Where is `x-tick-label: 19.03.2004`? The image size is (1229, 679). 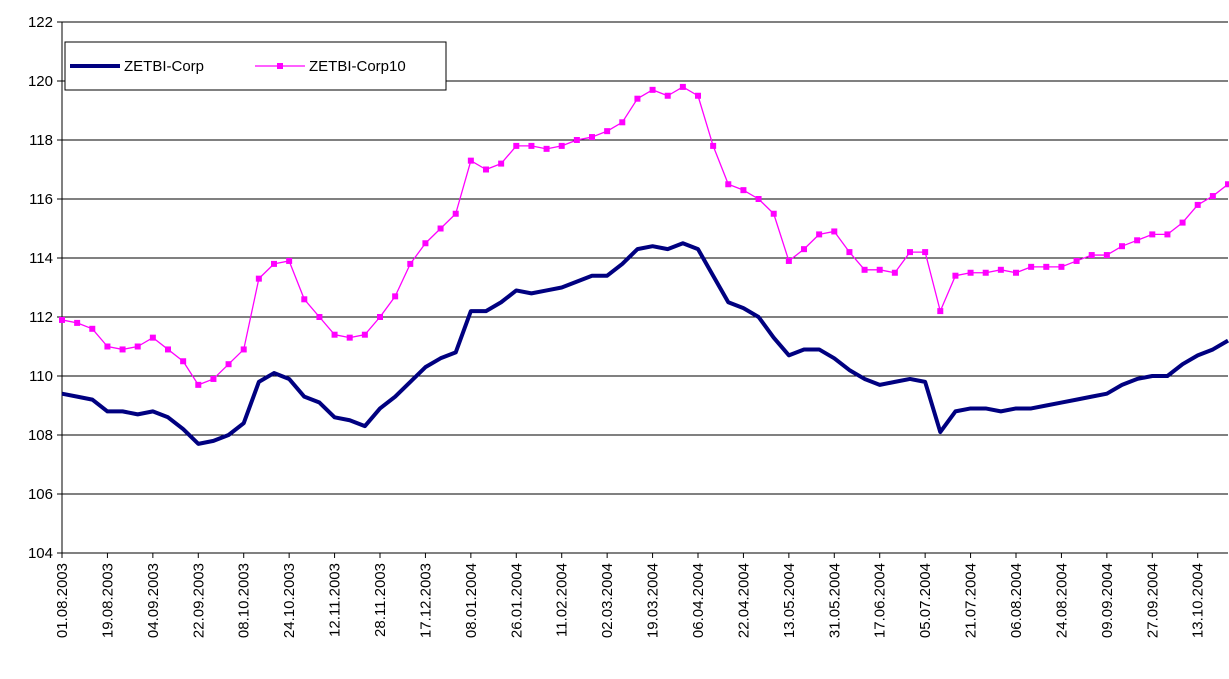 x-tick-label: 19.03.2004 is located at coordinates (653, 600).